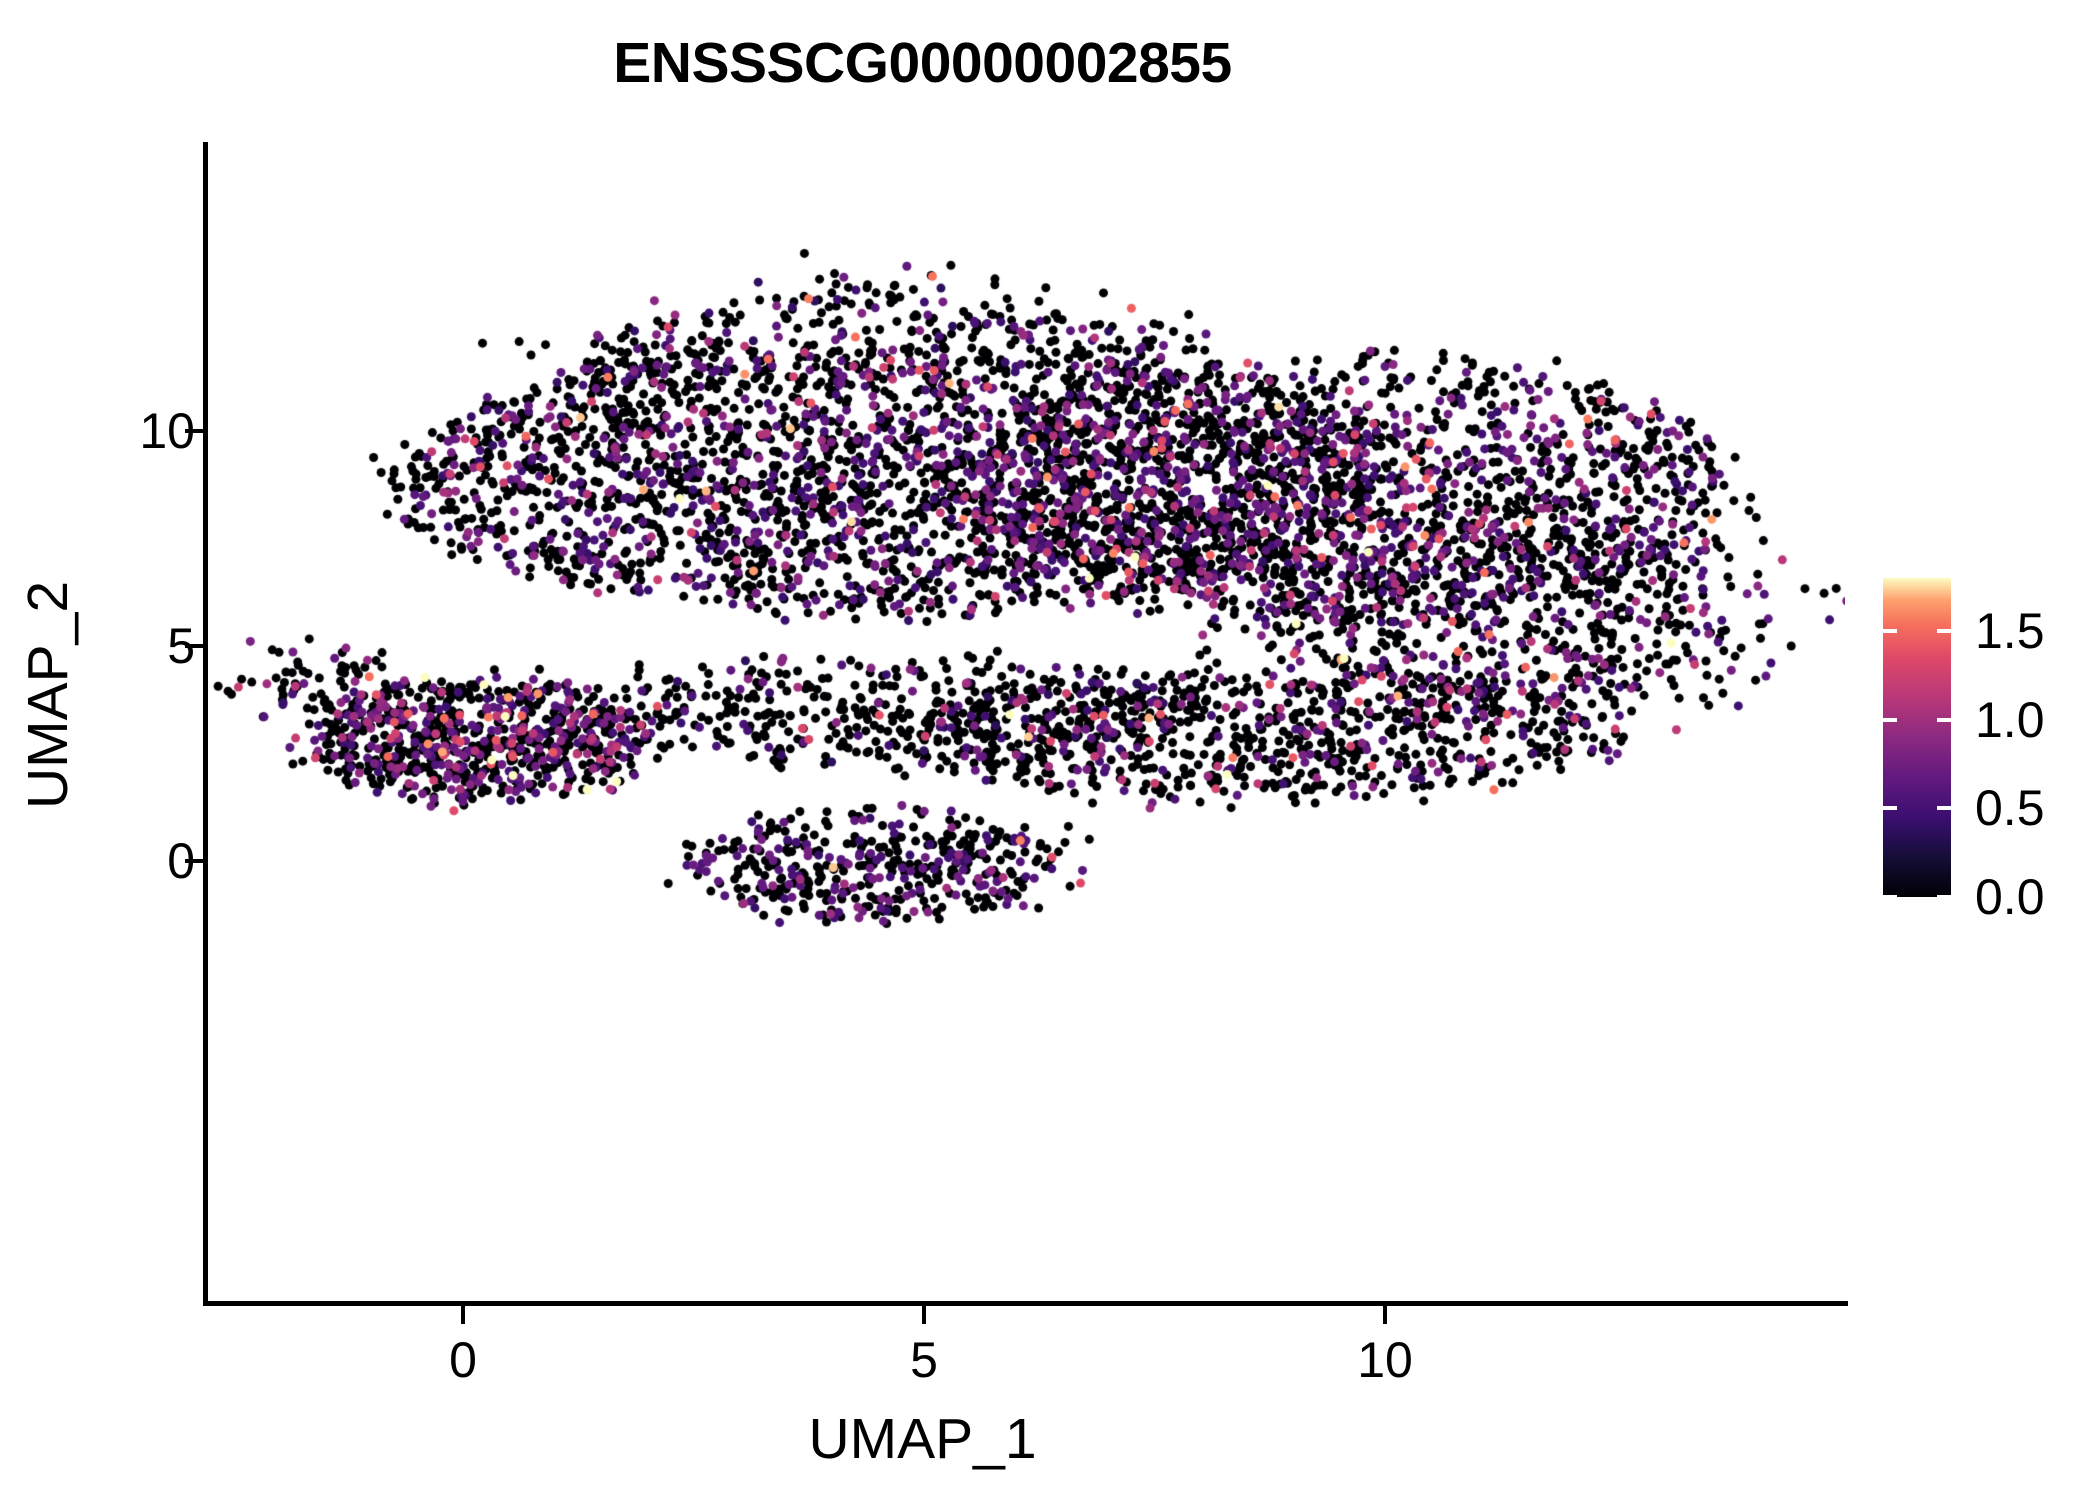 Image resolution: width=2100 pixels, height=1500 pixels. What do you see at coordinates (1385, 1360) in the screenshot?
I see `x-tick-label: 10` at bounding box center [1385, 1360].